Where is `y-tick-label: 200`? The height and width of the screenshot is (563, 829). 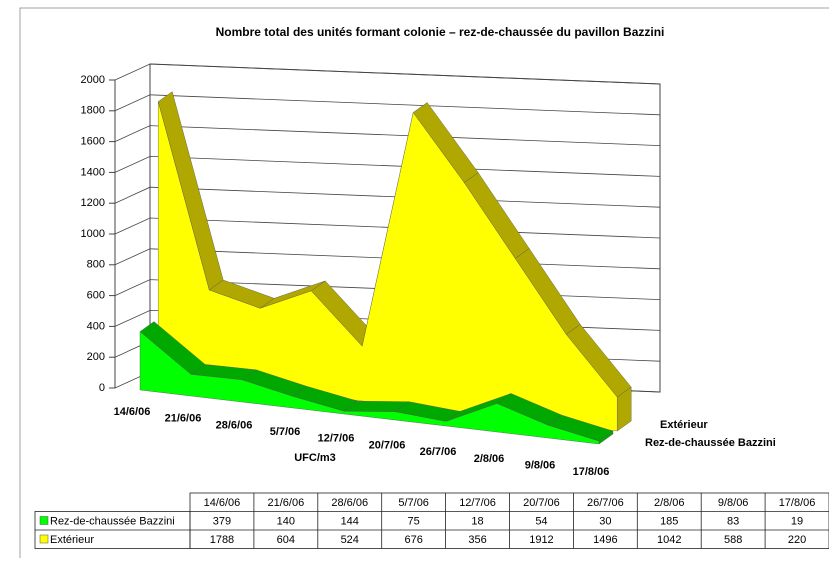
y-tick-label: 200 is located at coordinates (96, 357).